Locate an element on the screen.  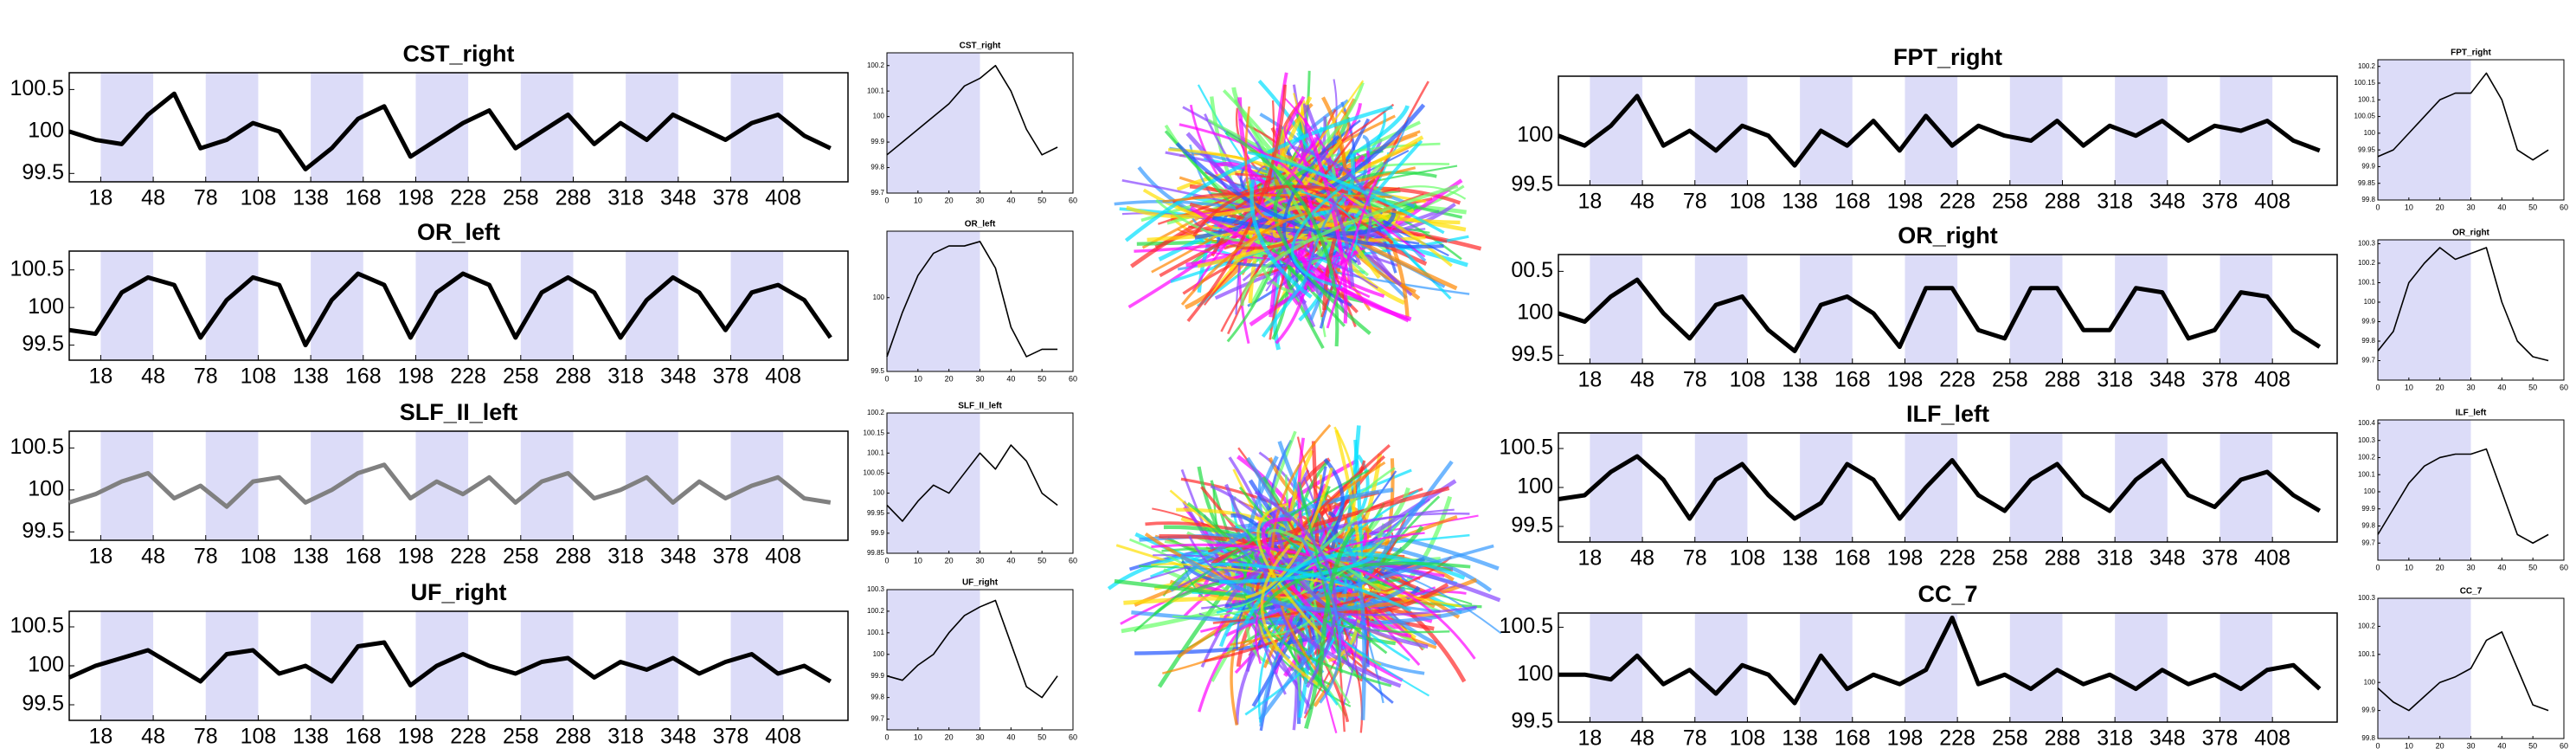
x-tick-label: 40 is located at coordinates (2501, 567).